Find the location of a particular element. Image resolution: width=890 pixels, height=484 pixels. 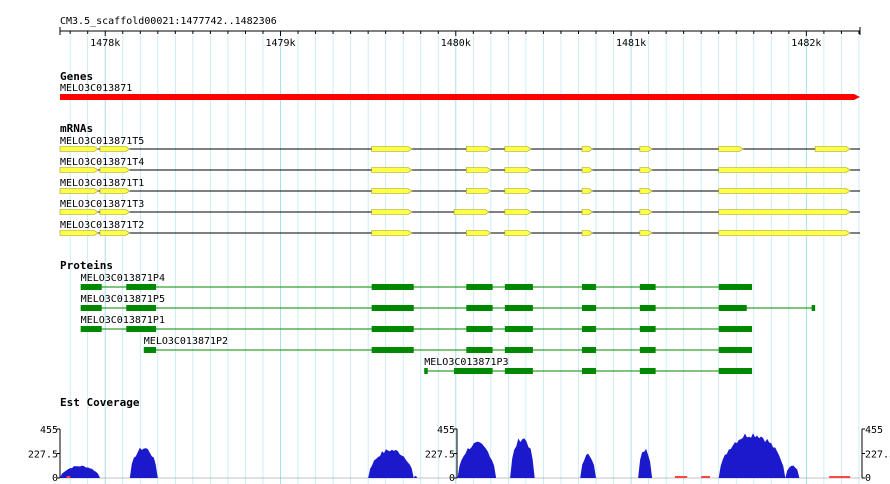

protein-label: MELO3C013871P3 is located at coordinates (466, 362).